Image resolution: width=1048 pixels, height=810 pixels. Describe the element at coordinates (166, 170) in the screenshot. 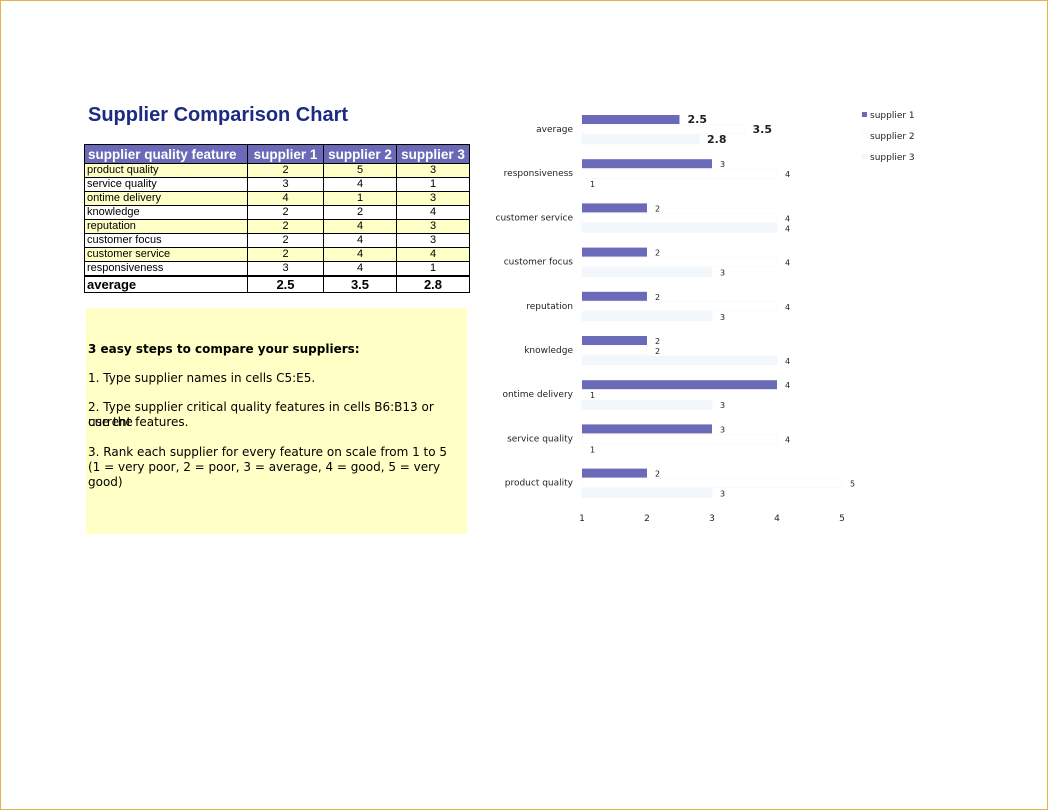

I see `feature-cell: product quality` at that location.